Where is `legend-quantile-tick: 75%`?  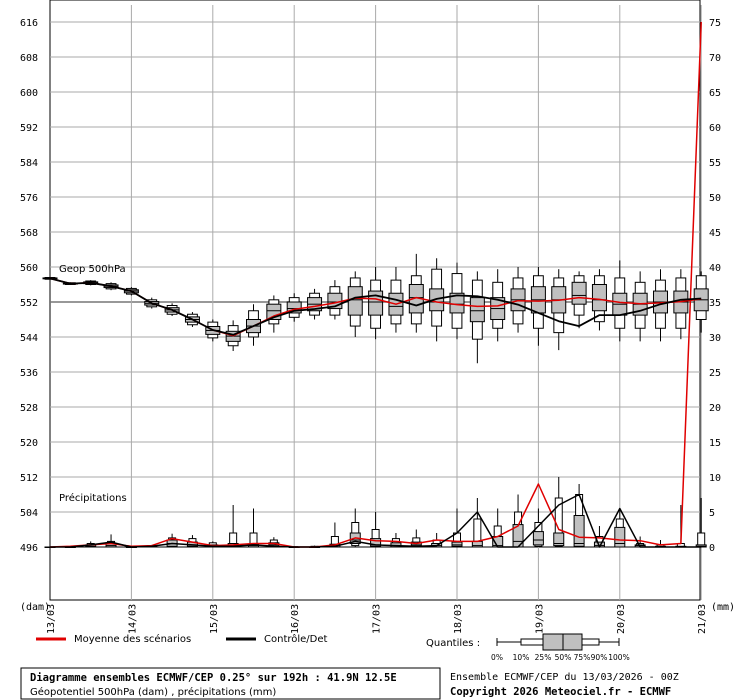
legend-quantile-tick: 75% is located at coordinates (582, 657).